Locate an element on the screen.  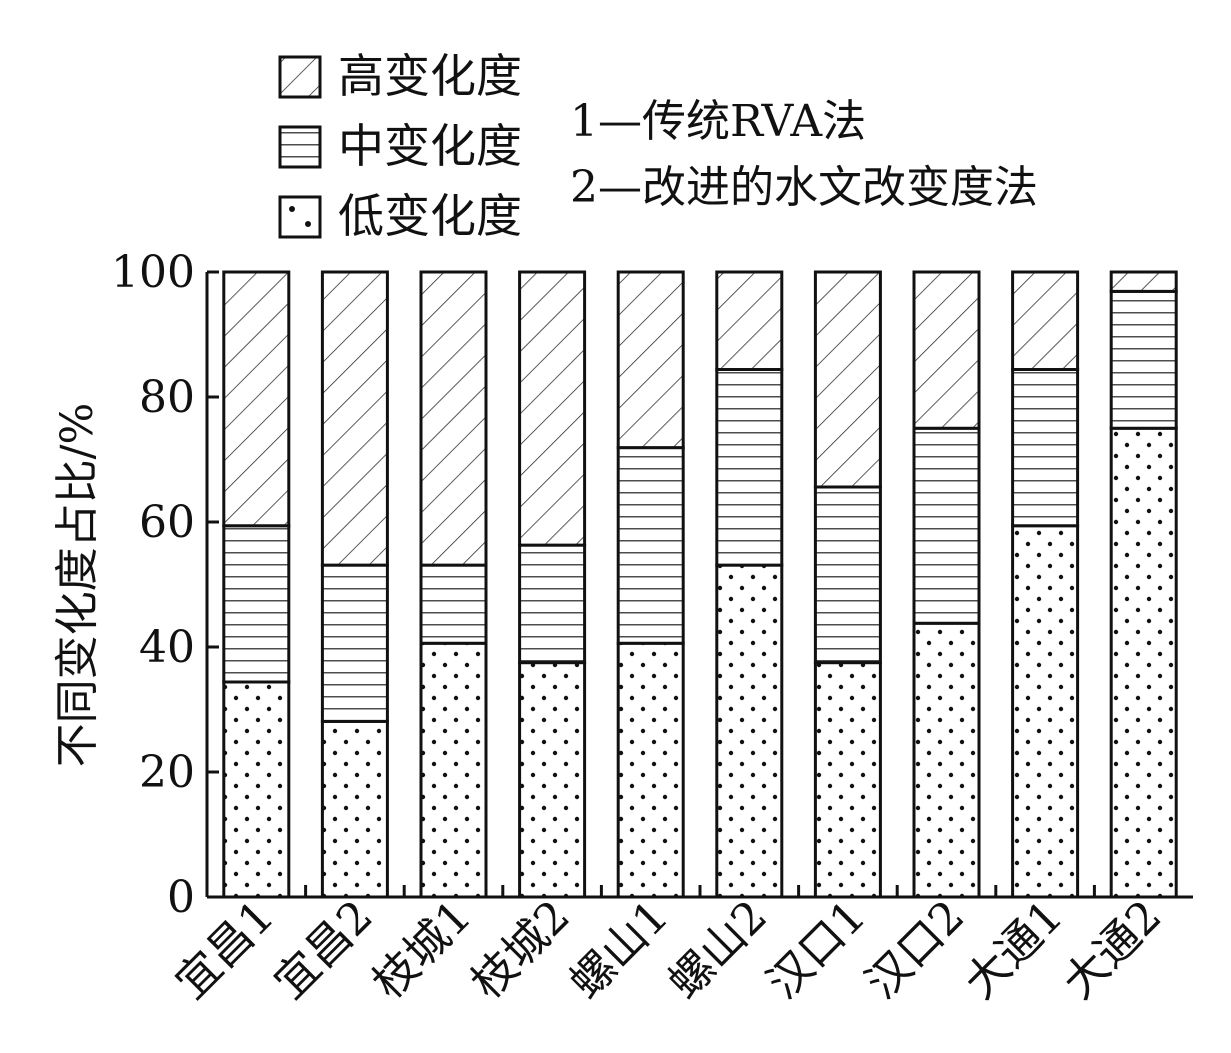
y-axis-title: 不同变化度占比/% is located at coordinates (77, 585).